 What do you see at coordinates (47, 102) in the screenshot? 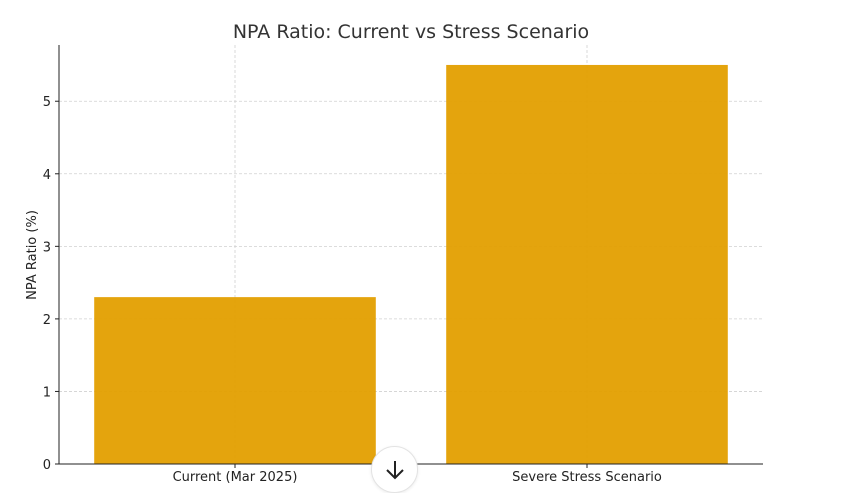
I see `y-tick-label: 5` at bounding box center [47, 102].